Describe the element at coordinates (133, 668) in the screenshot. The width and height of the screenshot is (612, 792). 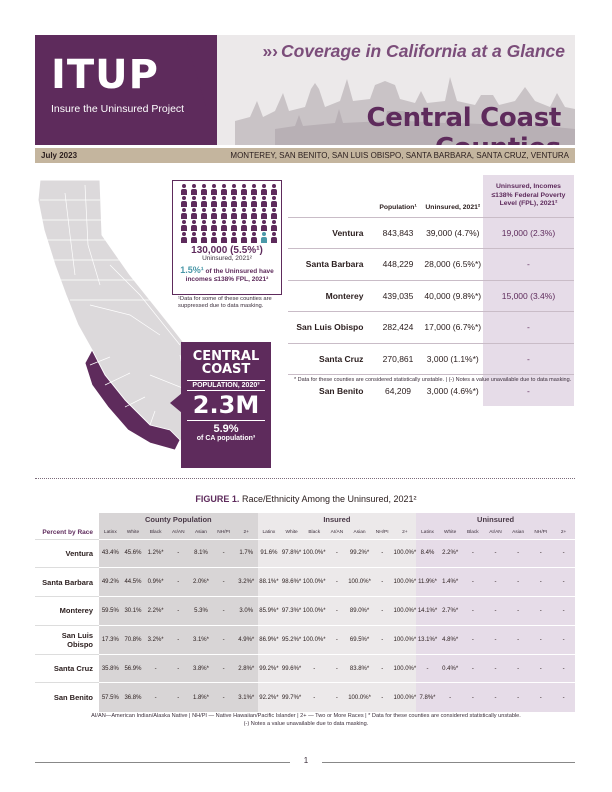
I see `race-cell: 56.9%` at that location.